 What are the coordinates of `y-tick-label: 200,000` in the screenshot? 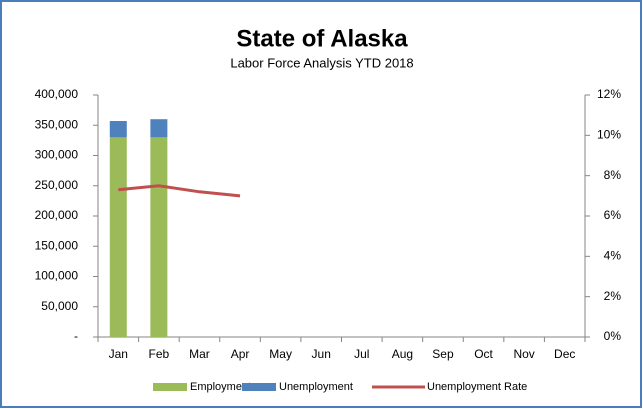 It's located at (57, 215).